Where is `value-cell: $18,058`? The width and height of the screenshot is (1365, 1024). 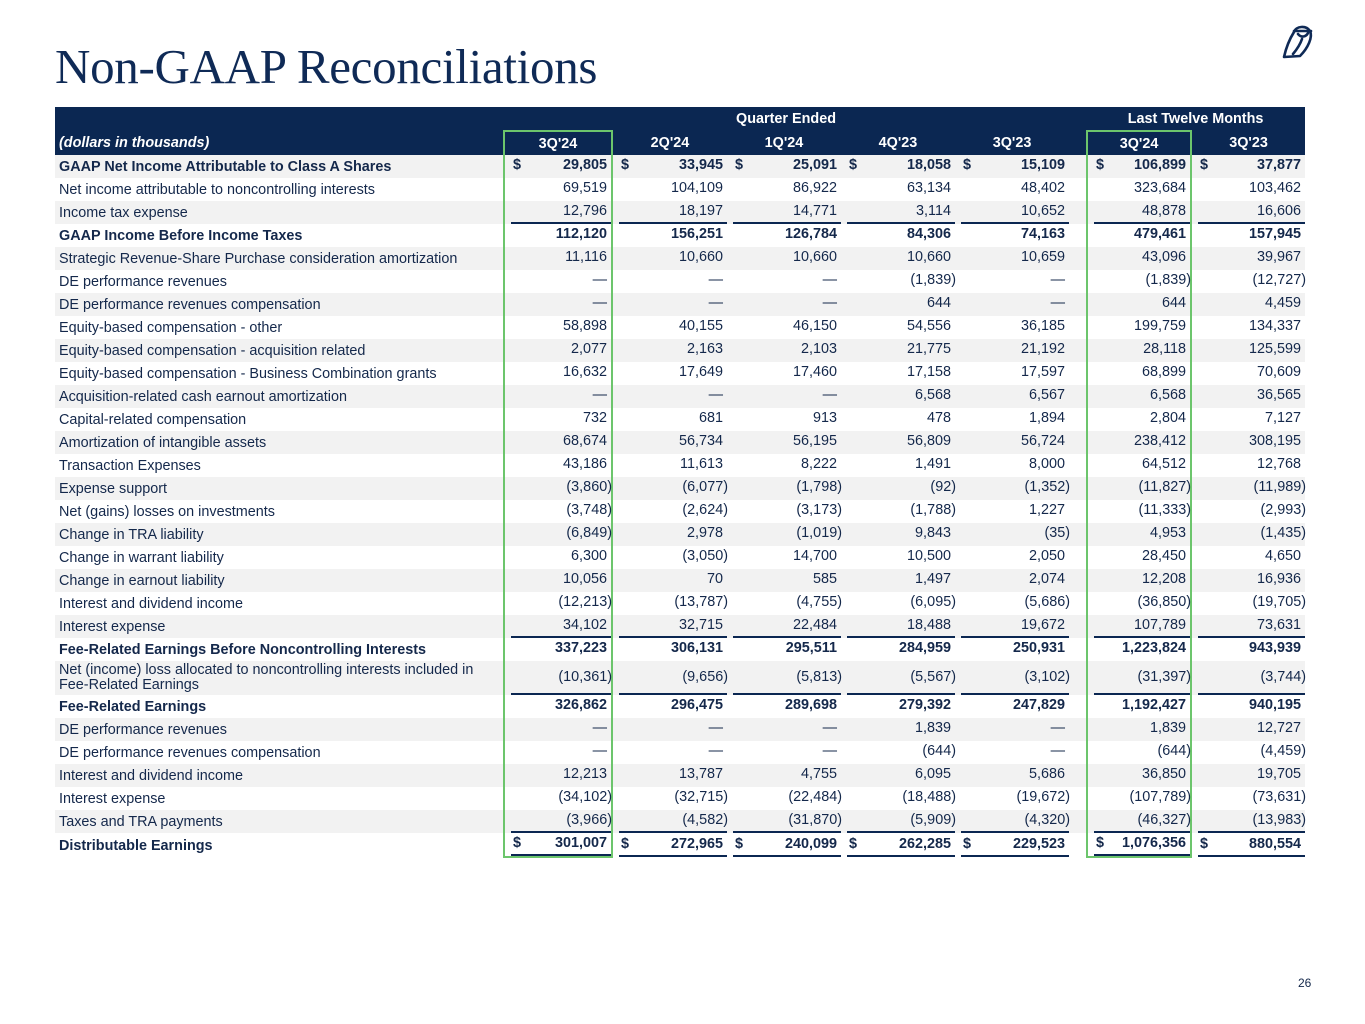 value-cell: $18,058 is located at coordinates (898, 166).